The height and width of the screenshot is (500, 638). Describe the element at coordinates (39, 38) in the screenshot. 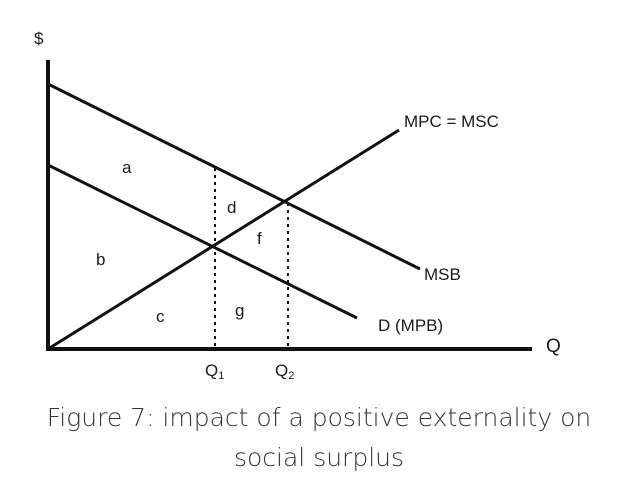

I see `y-axis-label: $` at that location.